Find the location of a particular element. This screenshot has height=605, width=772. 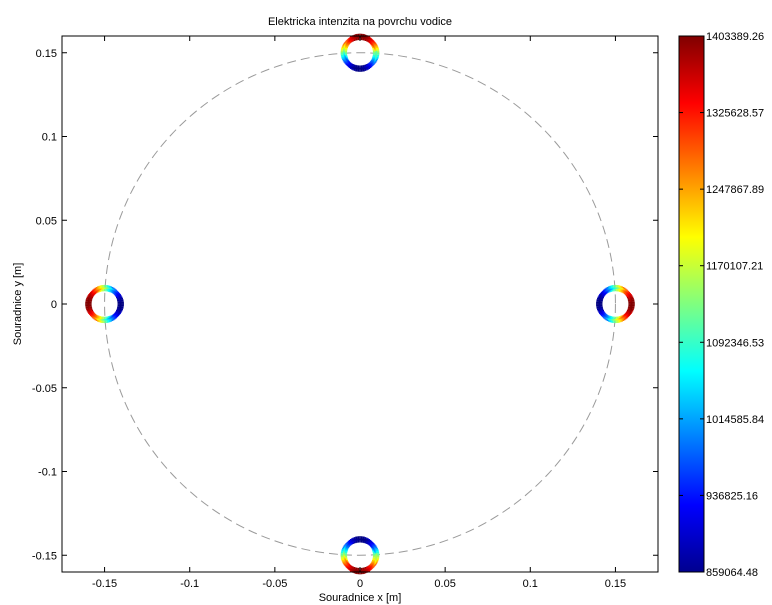

conductor-right is located at coordinates (615, 304).